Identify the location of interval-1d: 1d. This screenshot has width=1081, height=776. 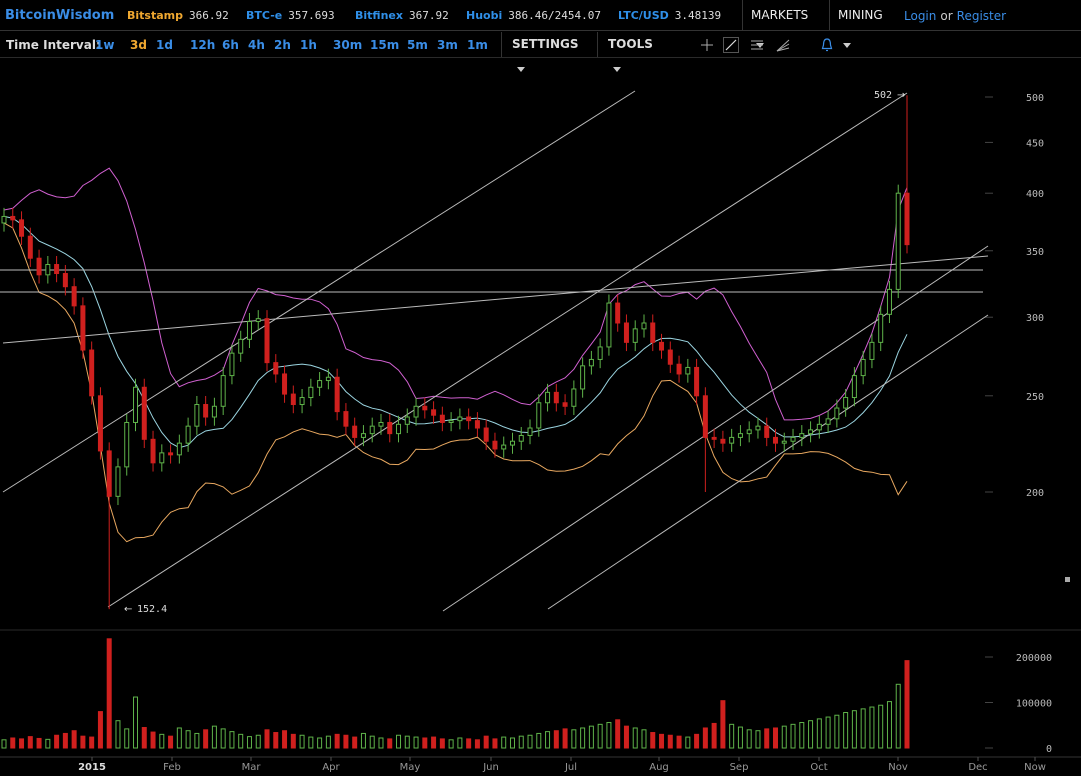
(164, 45).